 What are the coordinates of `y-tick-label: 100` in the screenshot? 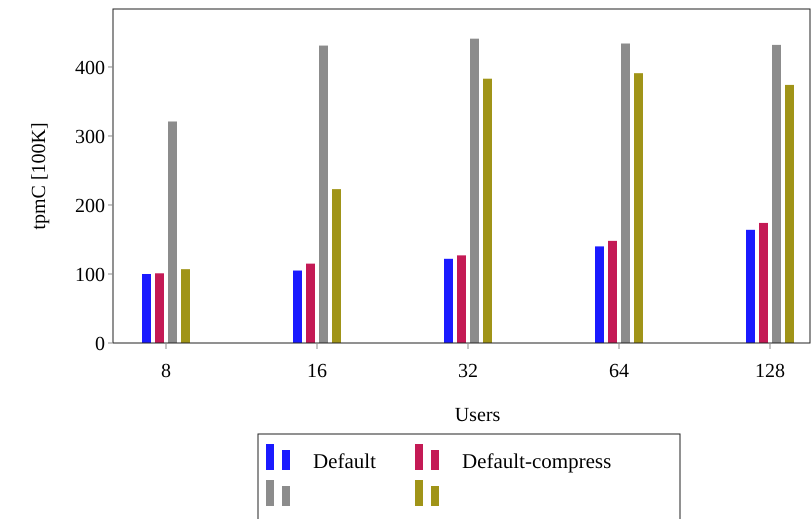 It's located at (90, 275).